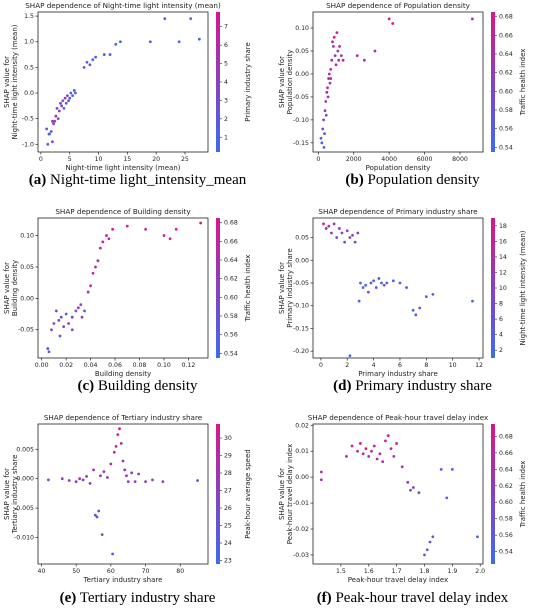 Image resolution: width=550 pixels, height=614 pixels. Describe the element at coordinates (503, 272) in the screenshot. I see `colorbar-tick-label: 12` at that location.